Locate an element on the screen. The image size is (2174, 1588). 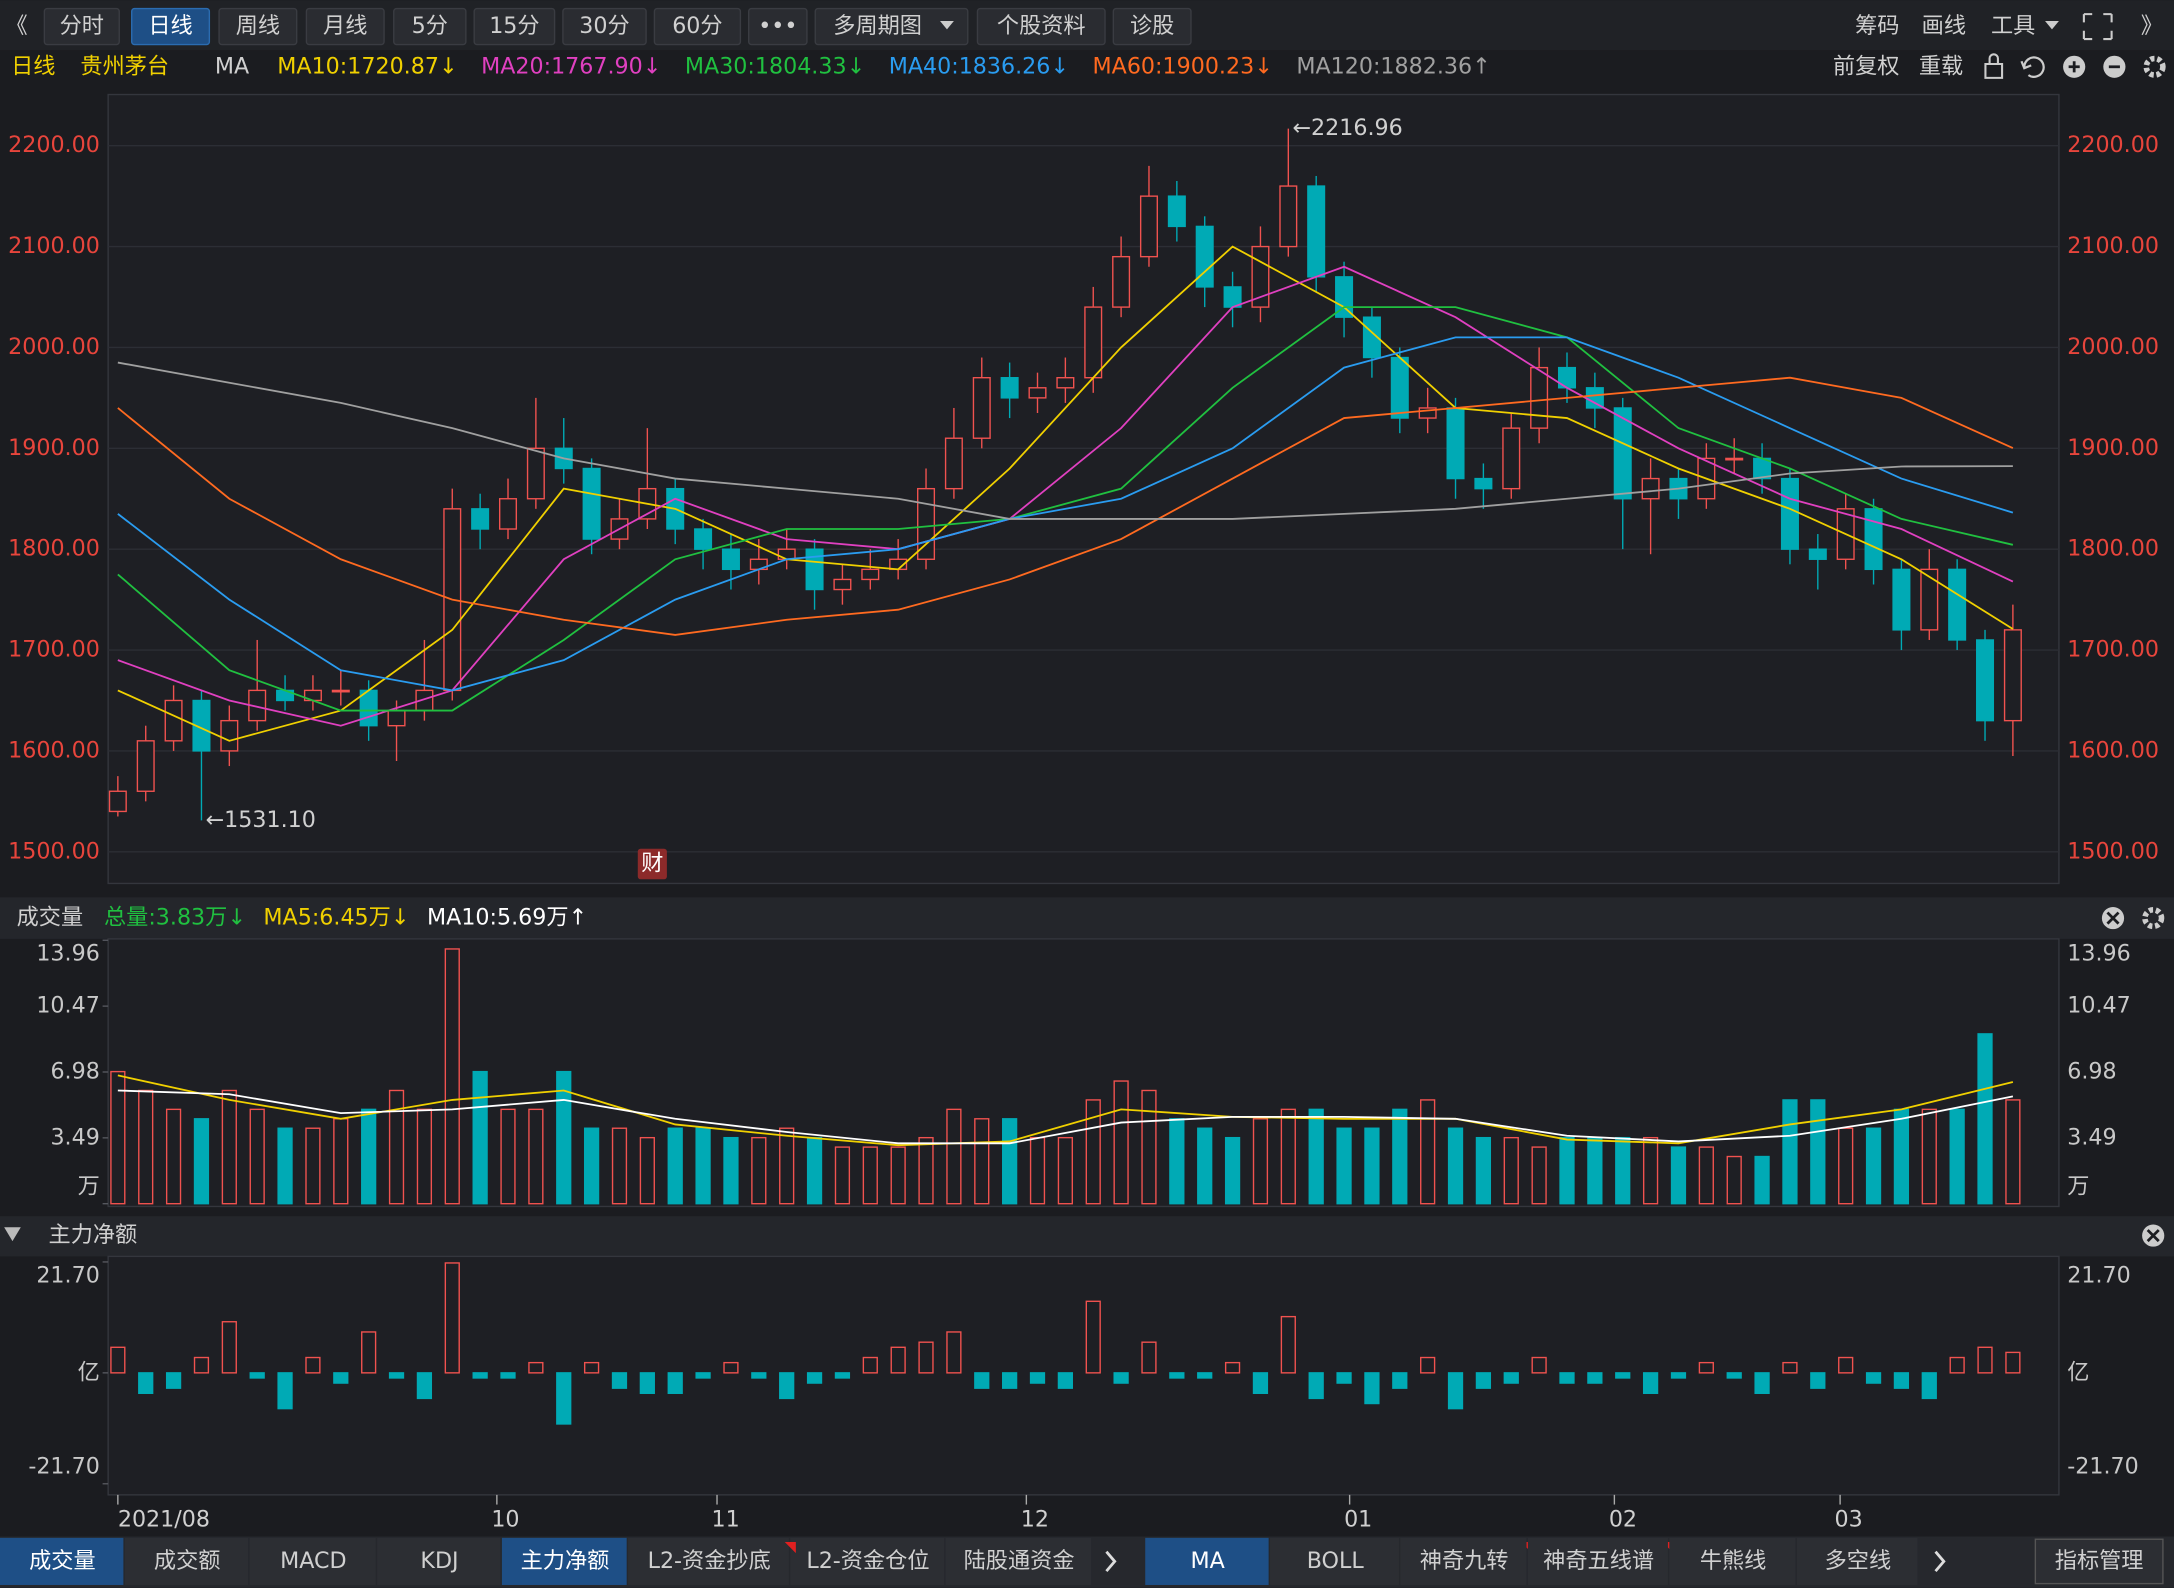
volume-legend: MA10:5.69万↑ is located at coordinates (507, 918).